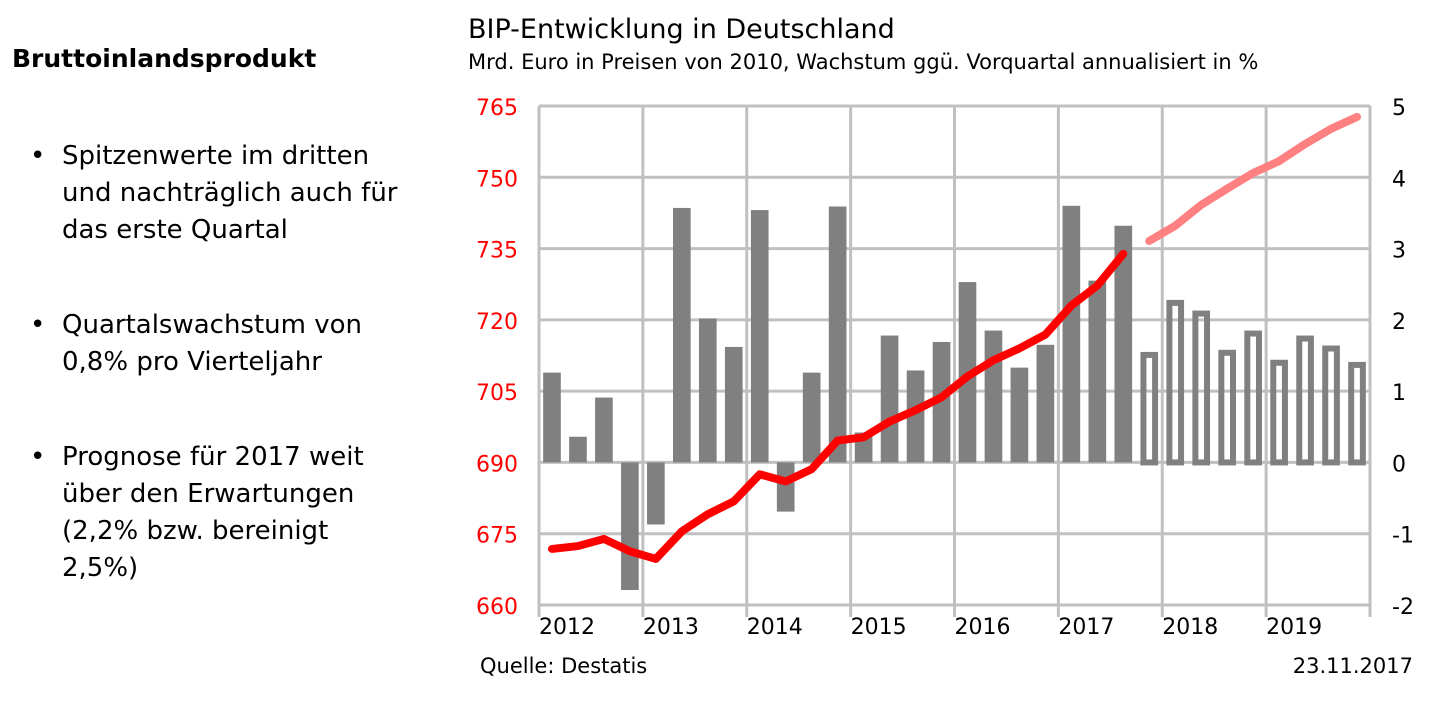 This screenshot has width=1451, height=701. I want to click on y-right-tick-label: 3, so click(1399, 251).